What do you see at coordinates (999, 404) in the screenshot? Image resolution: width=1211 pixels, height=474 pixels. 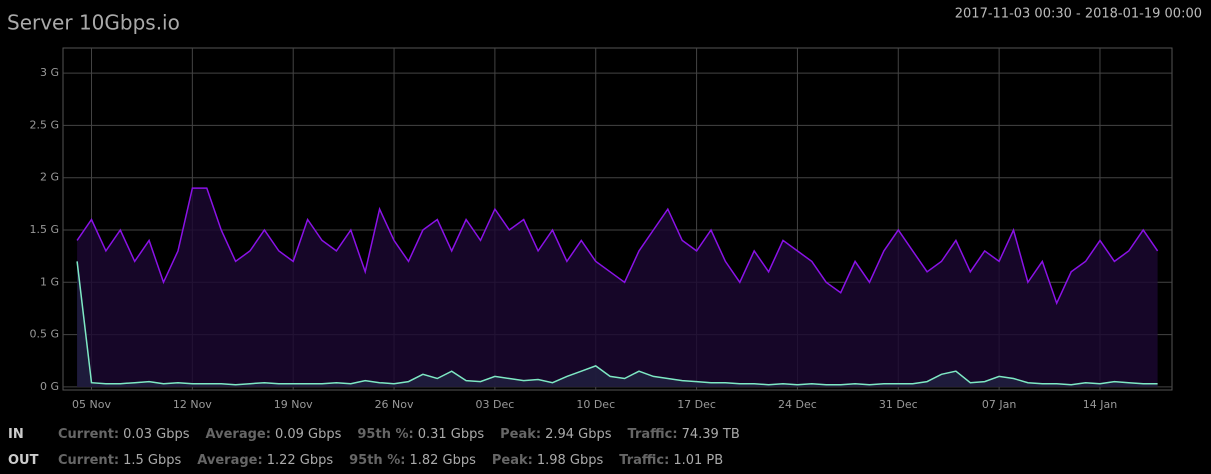 I see `x-tick-label: 07 Jan` at bounding box center [999, 404].